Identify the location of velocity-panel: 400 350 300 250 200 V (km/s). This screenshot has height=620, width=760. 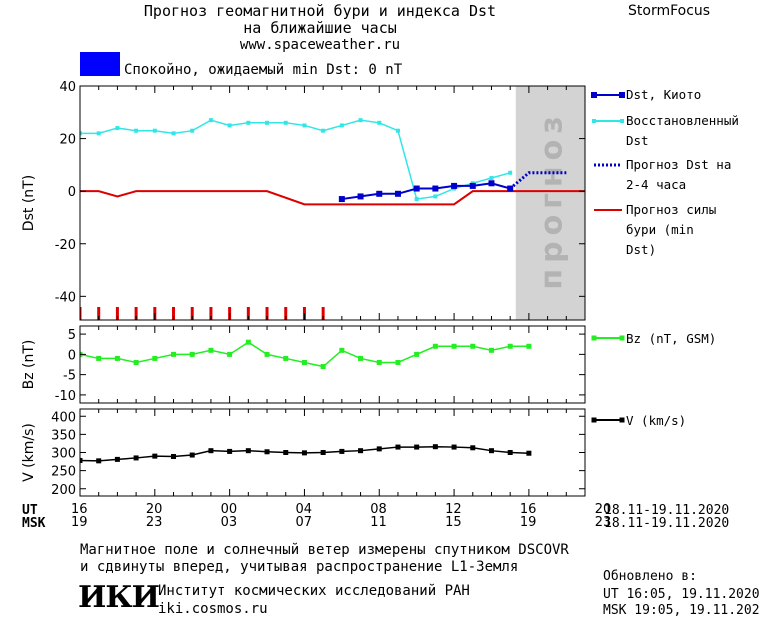
(303, 453).